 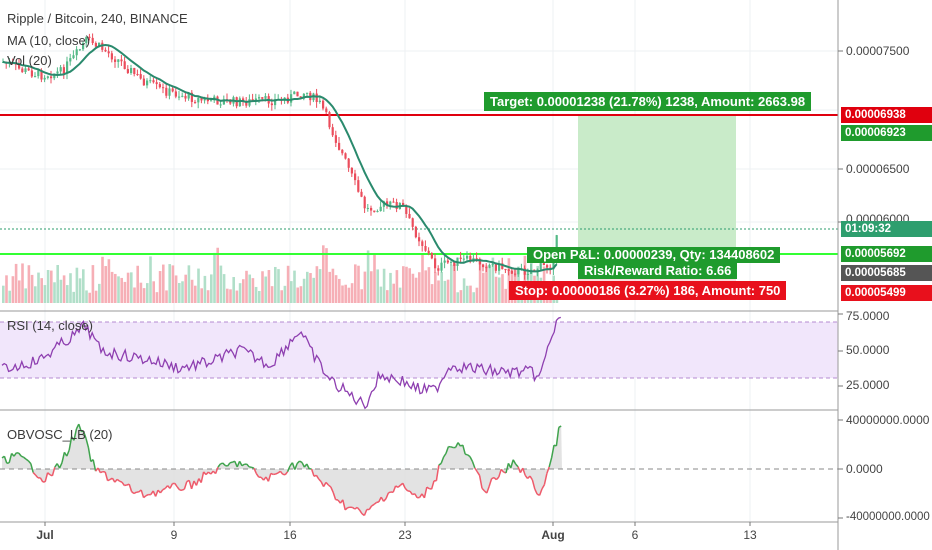 I want to click on open-pl-label: Open P&L: 0.00000239, Qty: 134408602, so click(x=654, y=255).